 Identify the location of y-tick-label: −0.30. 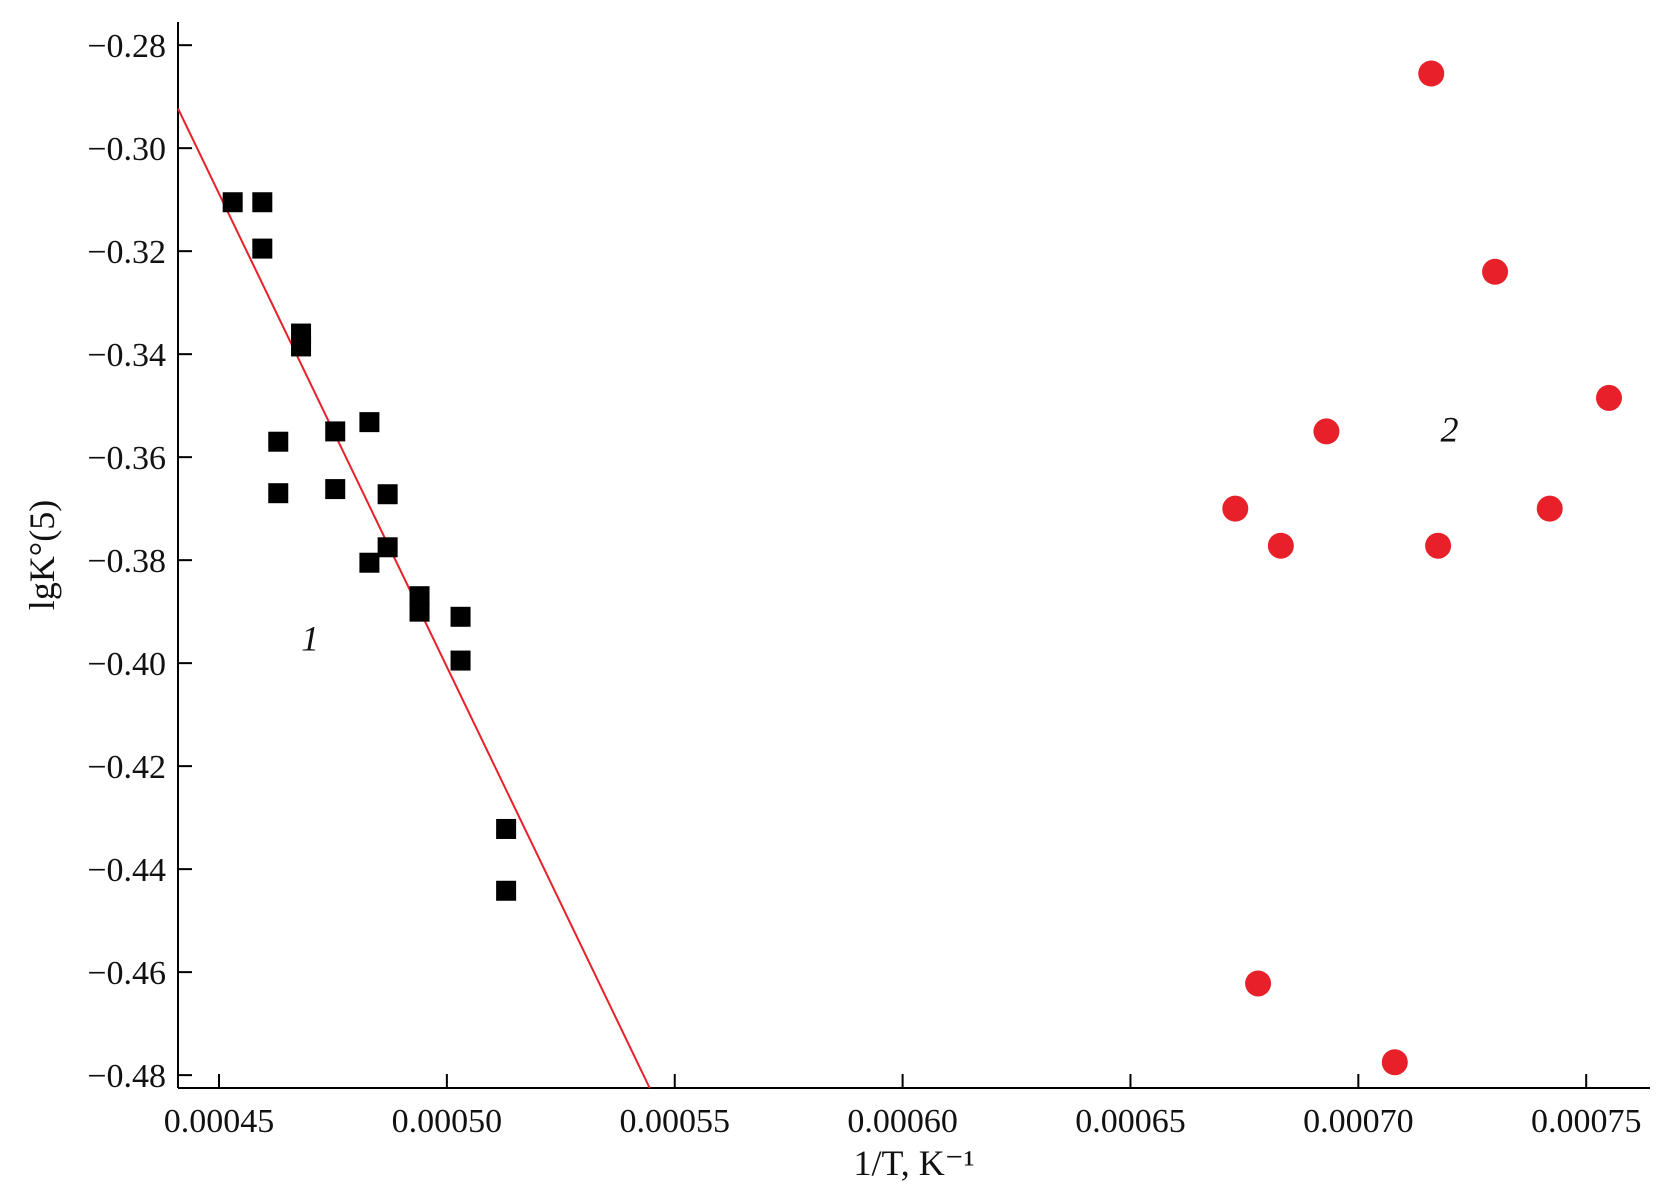
(126, 149).